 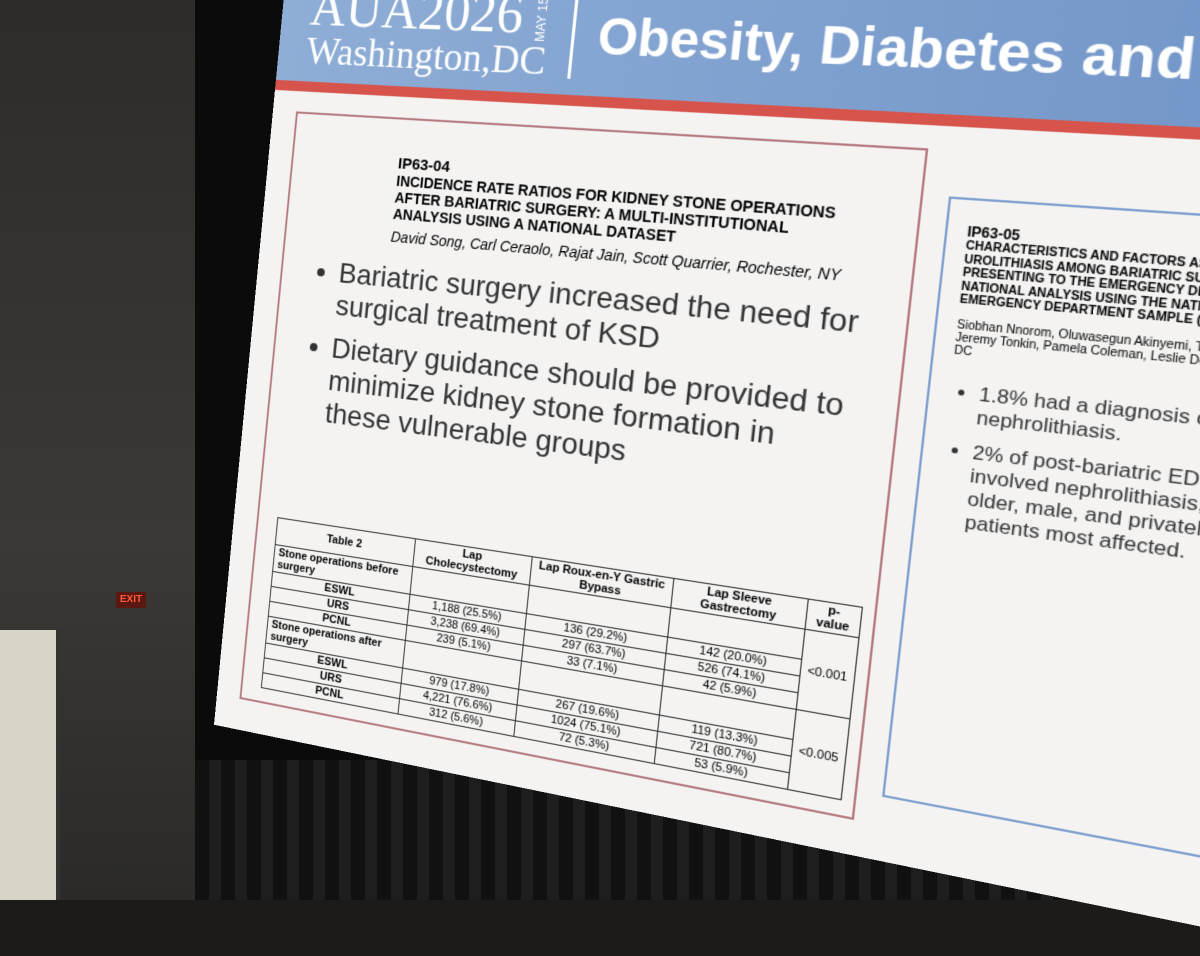 What do you see at coordinates (573, 39) in the screenshot?
I see `separator` at bounding box center [573, 39].